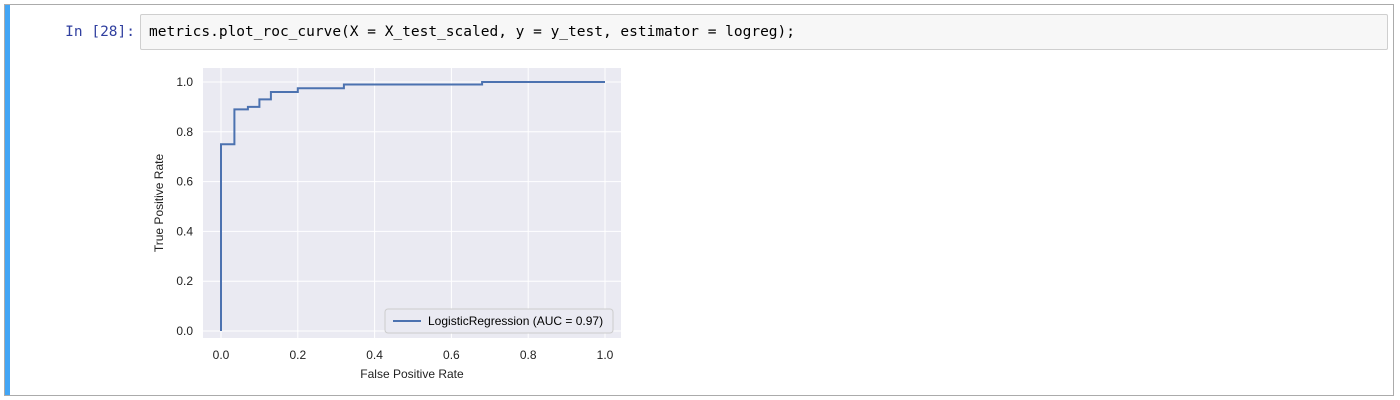 Image resolution: width=1400 pixels, height=400 pixels. Describe the element at coordinates (184, 231) in the screenshot. I see `y-tick-label: 0.4` at that location.